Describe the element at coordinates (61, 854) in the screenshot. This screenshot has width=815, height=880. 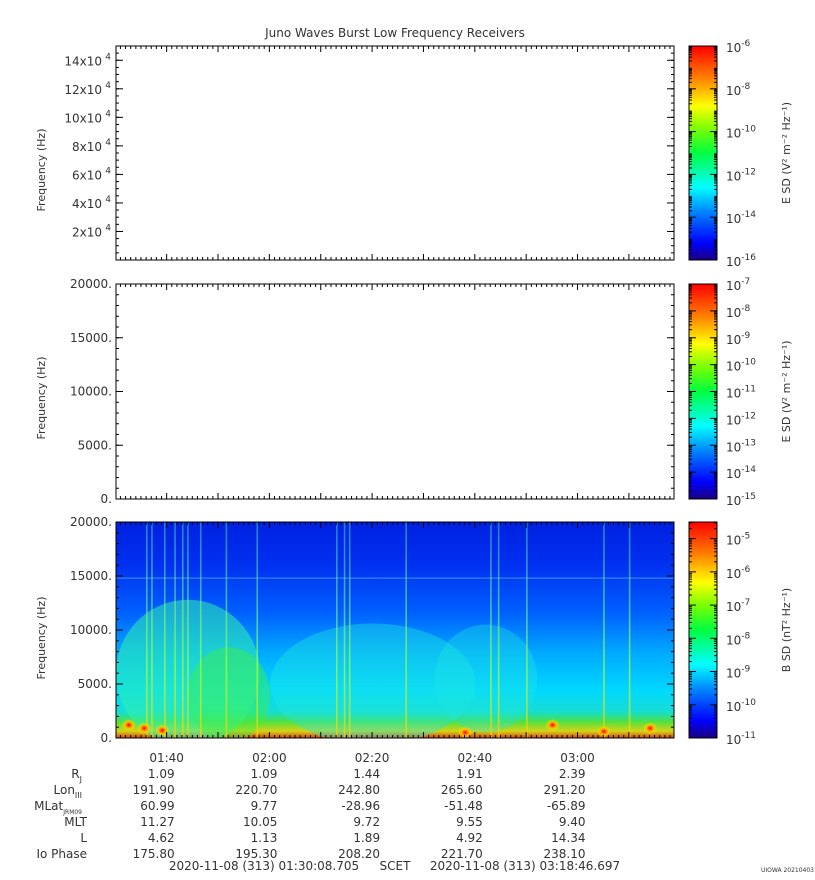
I see `ephemeris-row-label: Io Phase` at that location.